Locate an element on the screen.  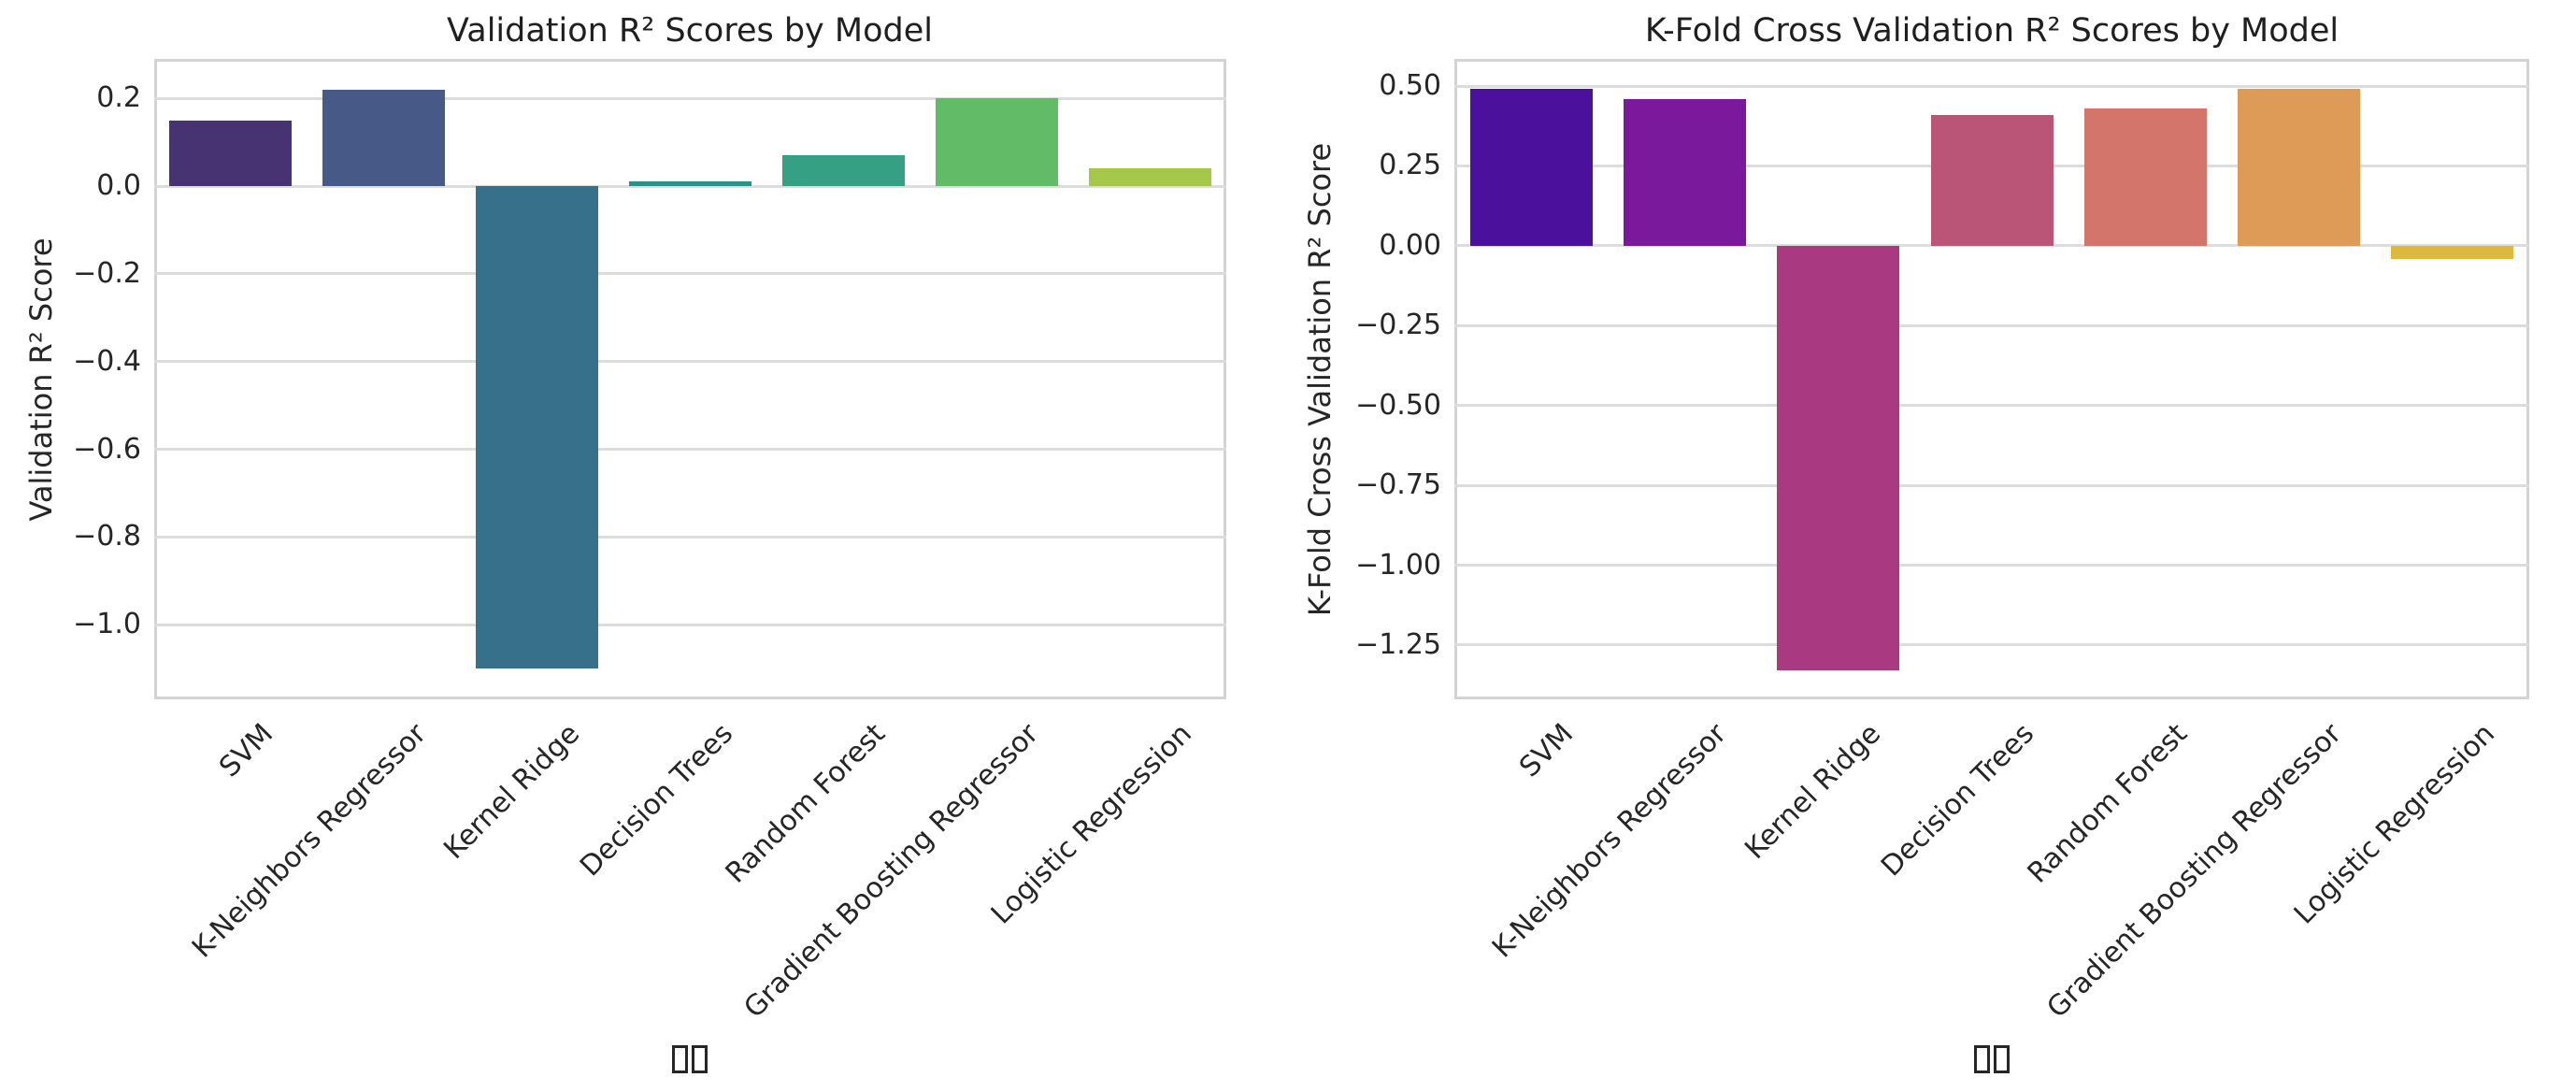
y-tick-label: −0.75 is located at coordinates (1398, 485).